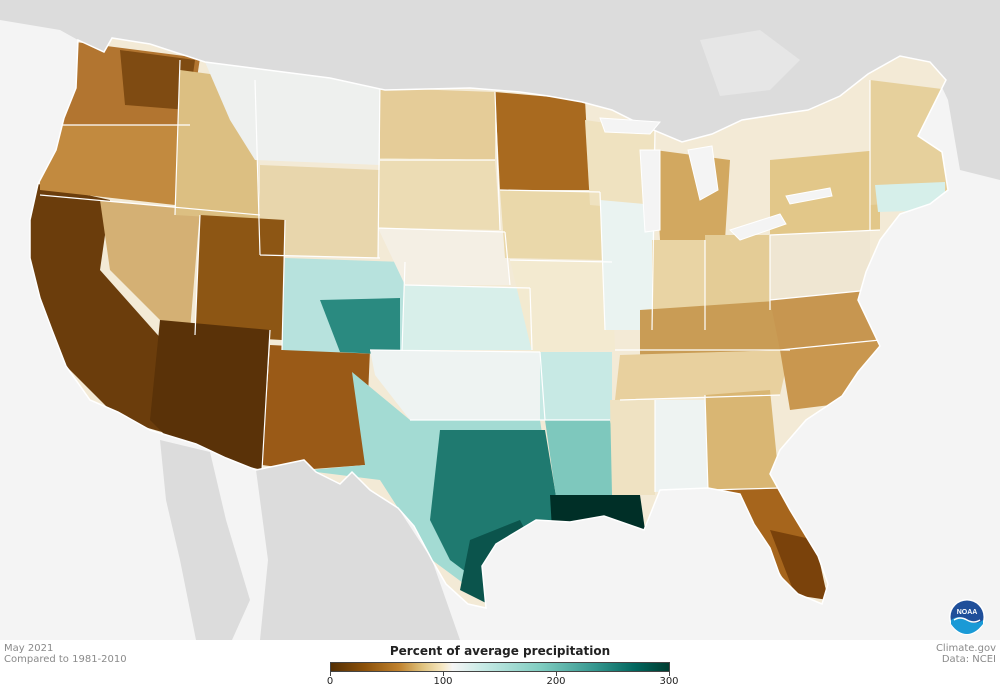 This screenshot has width=1000, height=690. What do you see at coordinates (965, 648) in the screenshot?
I see `credit-site: Climate.gov` at bounding box center [965, 648].